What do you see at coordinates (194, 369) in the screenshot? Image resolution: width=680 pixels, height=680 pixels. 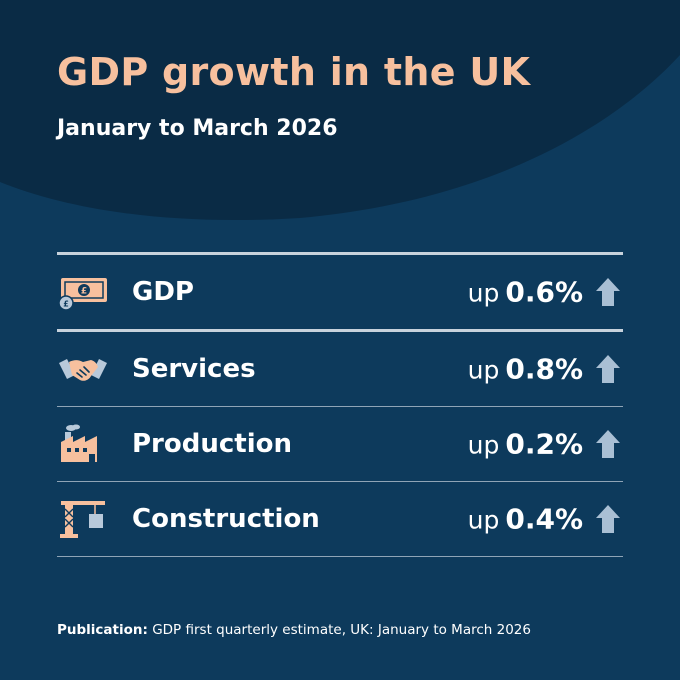 I see `row-label: Services` at bounding box center [194, 369].